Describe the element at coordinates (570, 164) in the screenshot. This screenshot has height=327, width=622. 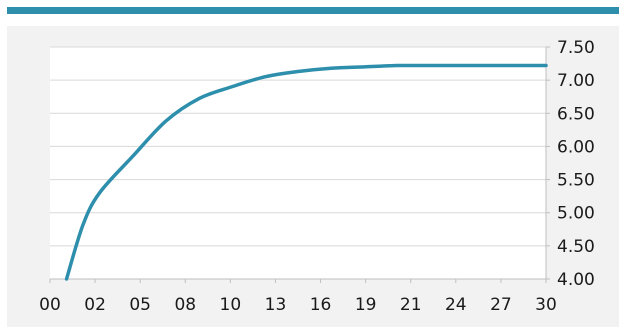
I see `y-axis-ticks: 4.00 4.50 5.00 5.50 6.00 6.50 7.00 7.50` at that location.